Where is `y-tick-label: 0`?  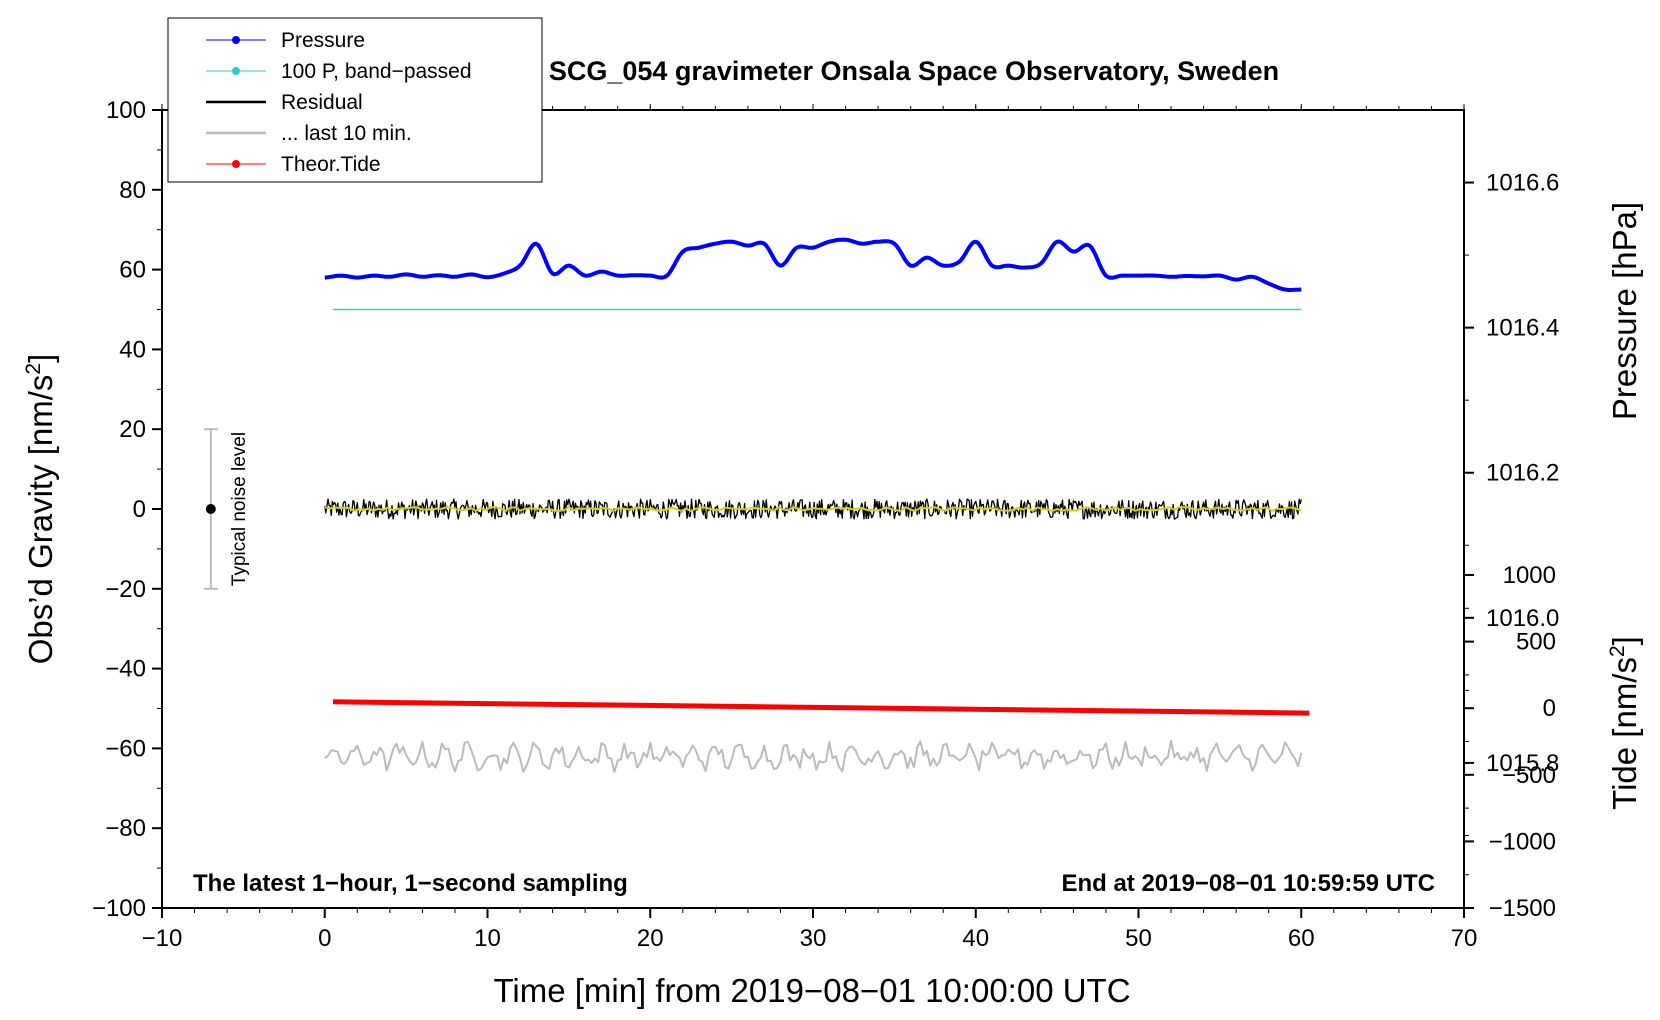 y-tick-label: 0 is located at coordinates (139, 509).